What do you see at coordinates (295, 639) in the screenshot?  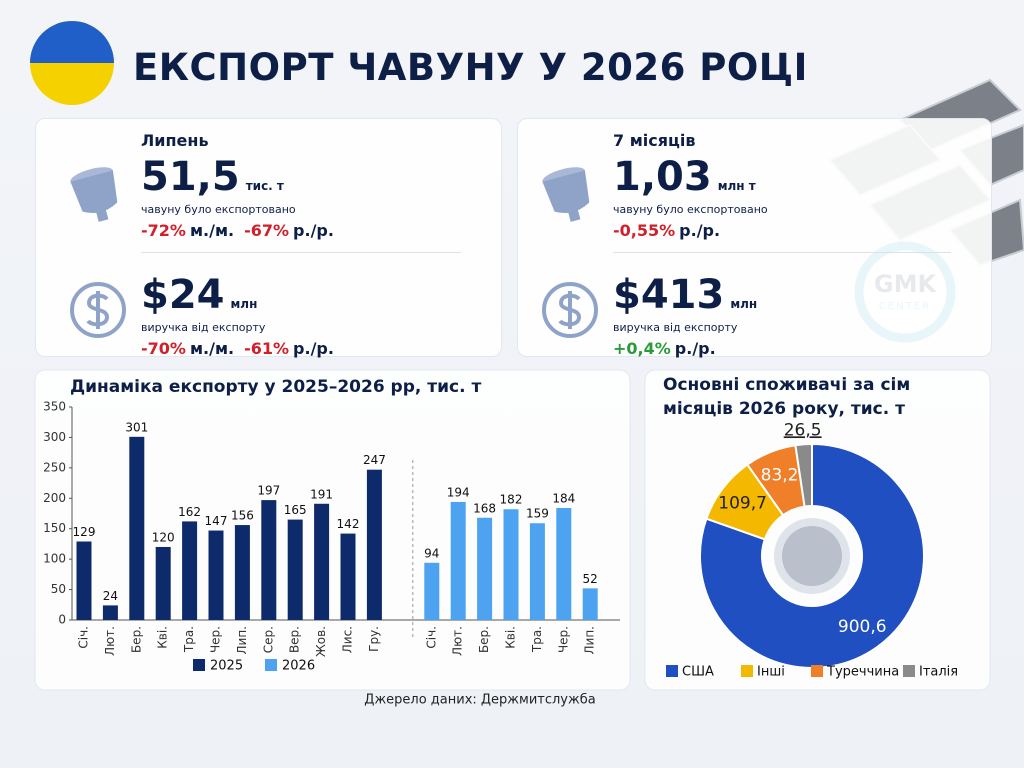 I see `x-tick-label: Вер.` at bounding box center [295, 639].